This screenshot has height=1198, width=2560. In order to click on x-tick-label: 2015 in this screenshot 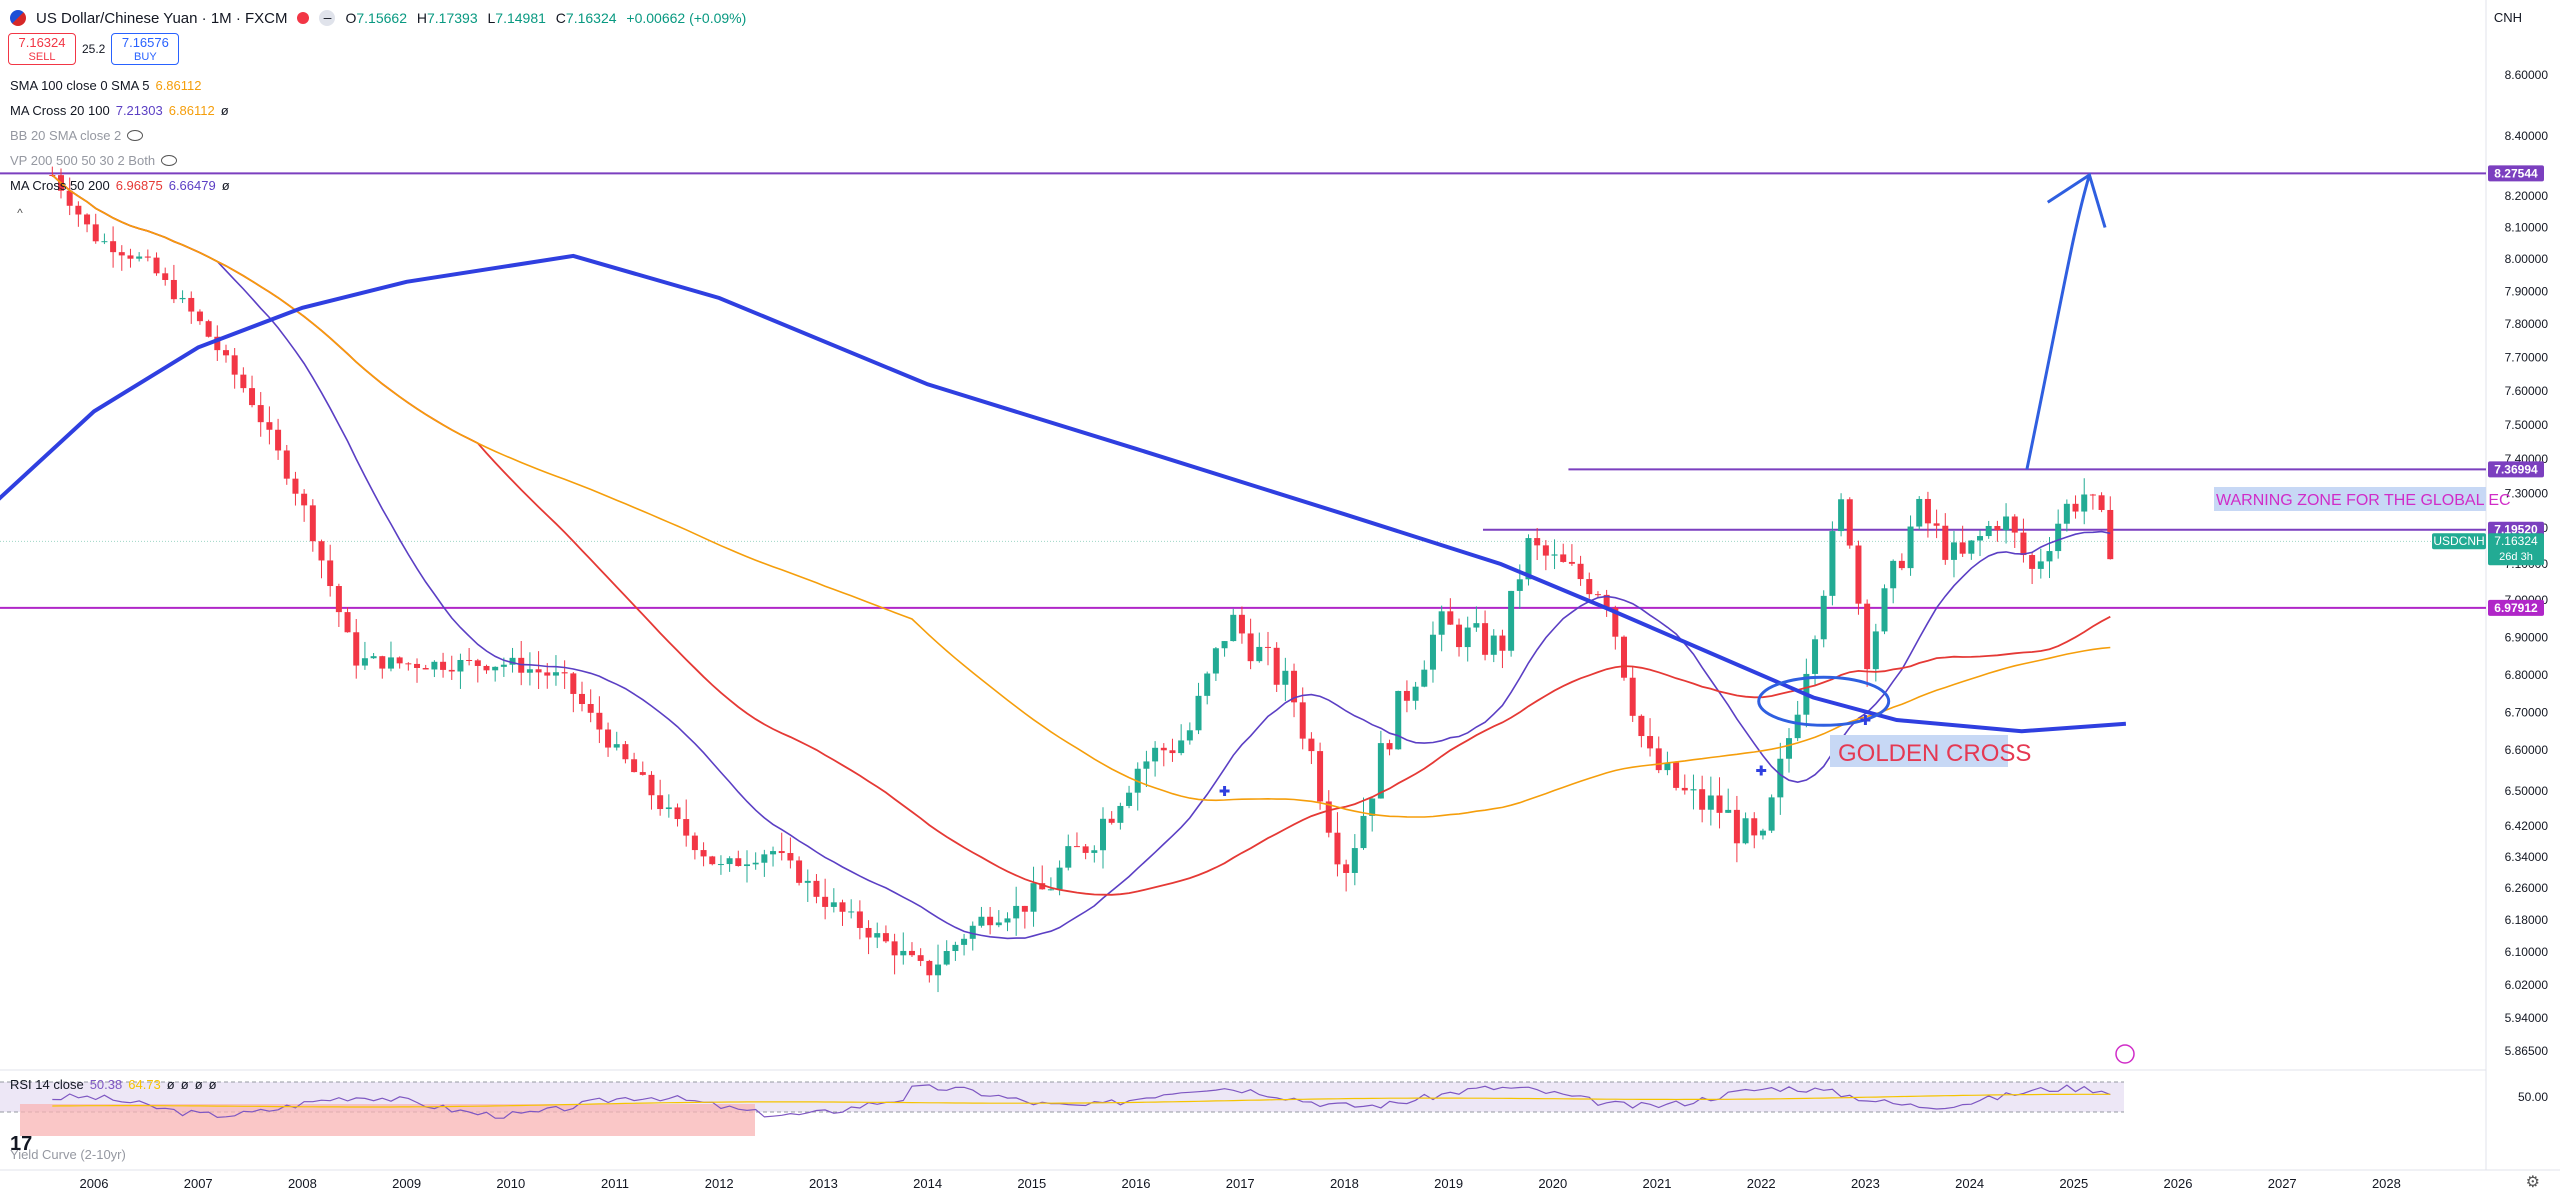, I will do `click(1031, 1183)`.